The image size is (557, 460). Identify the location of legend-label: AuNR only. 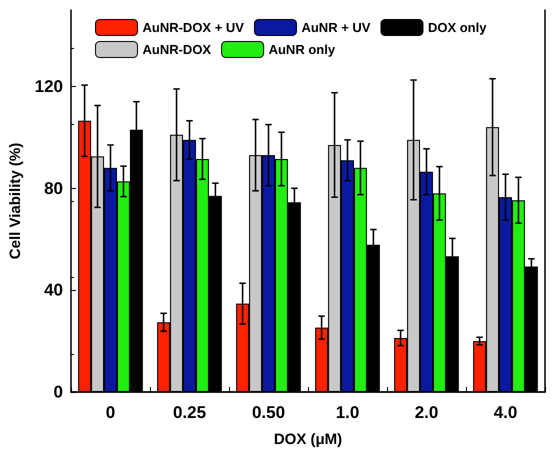
(302, 49).